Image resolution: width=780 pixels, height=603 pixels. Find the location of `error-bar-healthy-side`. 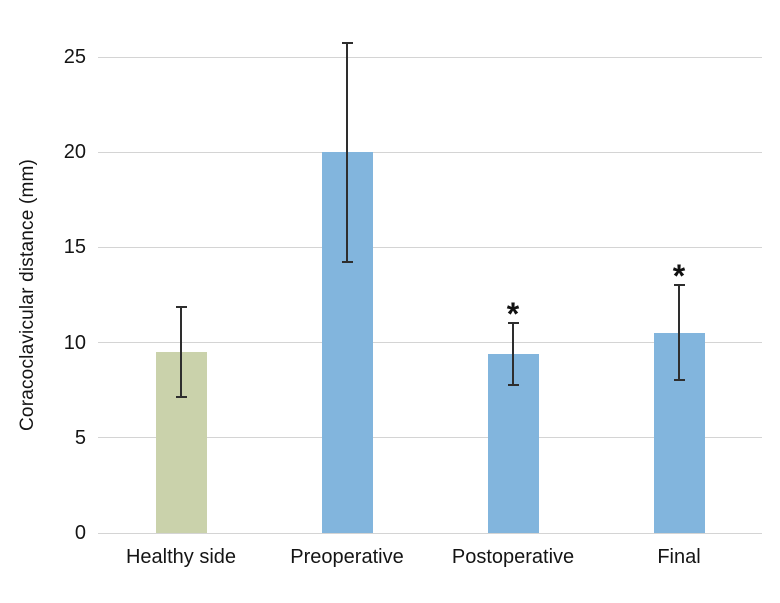

error-bar-healthy-side is located at coordinates (181, 352).